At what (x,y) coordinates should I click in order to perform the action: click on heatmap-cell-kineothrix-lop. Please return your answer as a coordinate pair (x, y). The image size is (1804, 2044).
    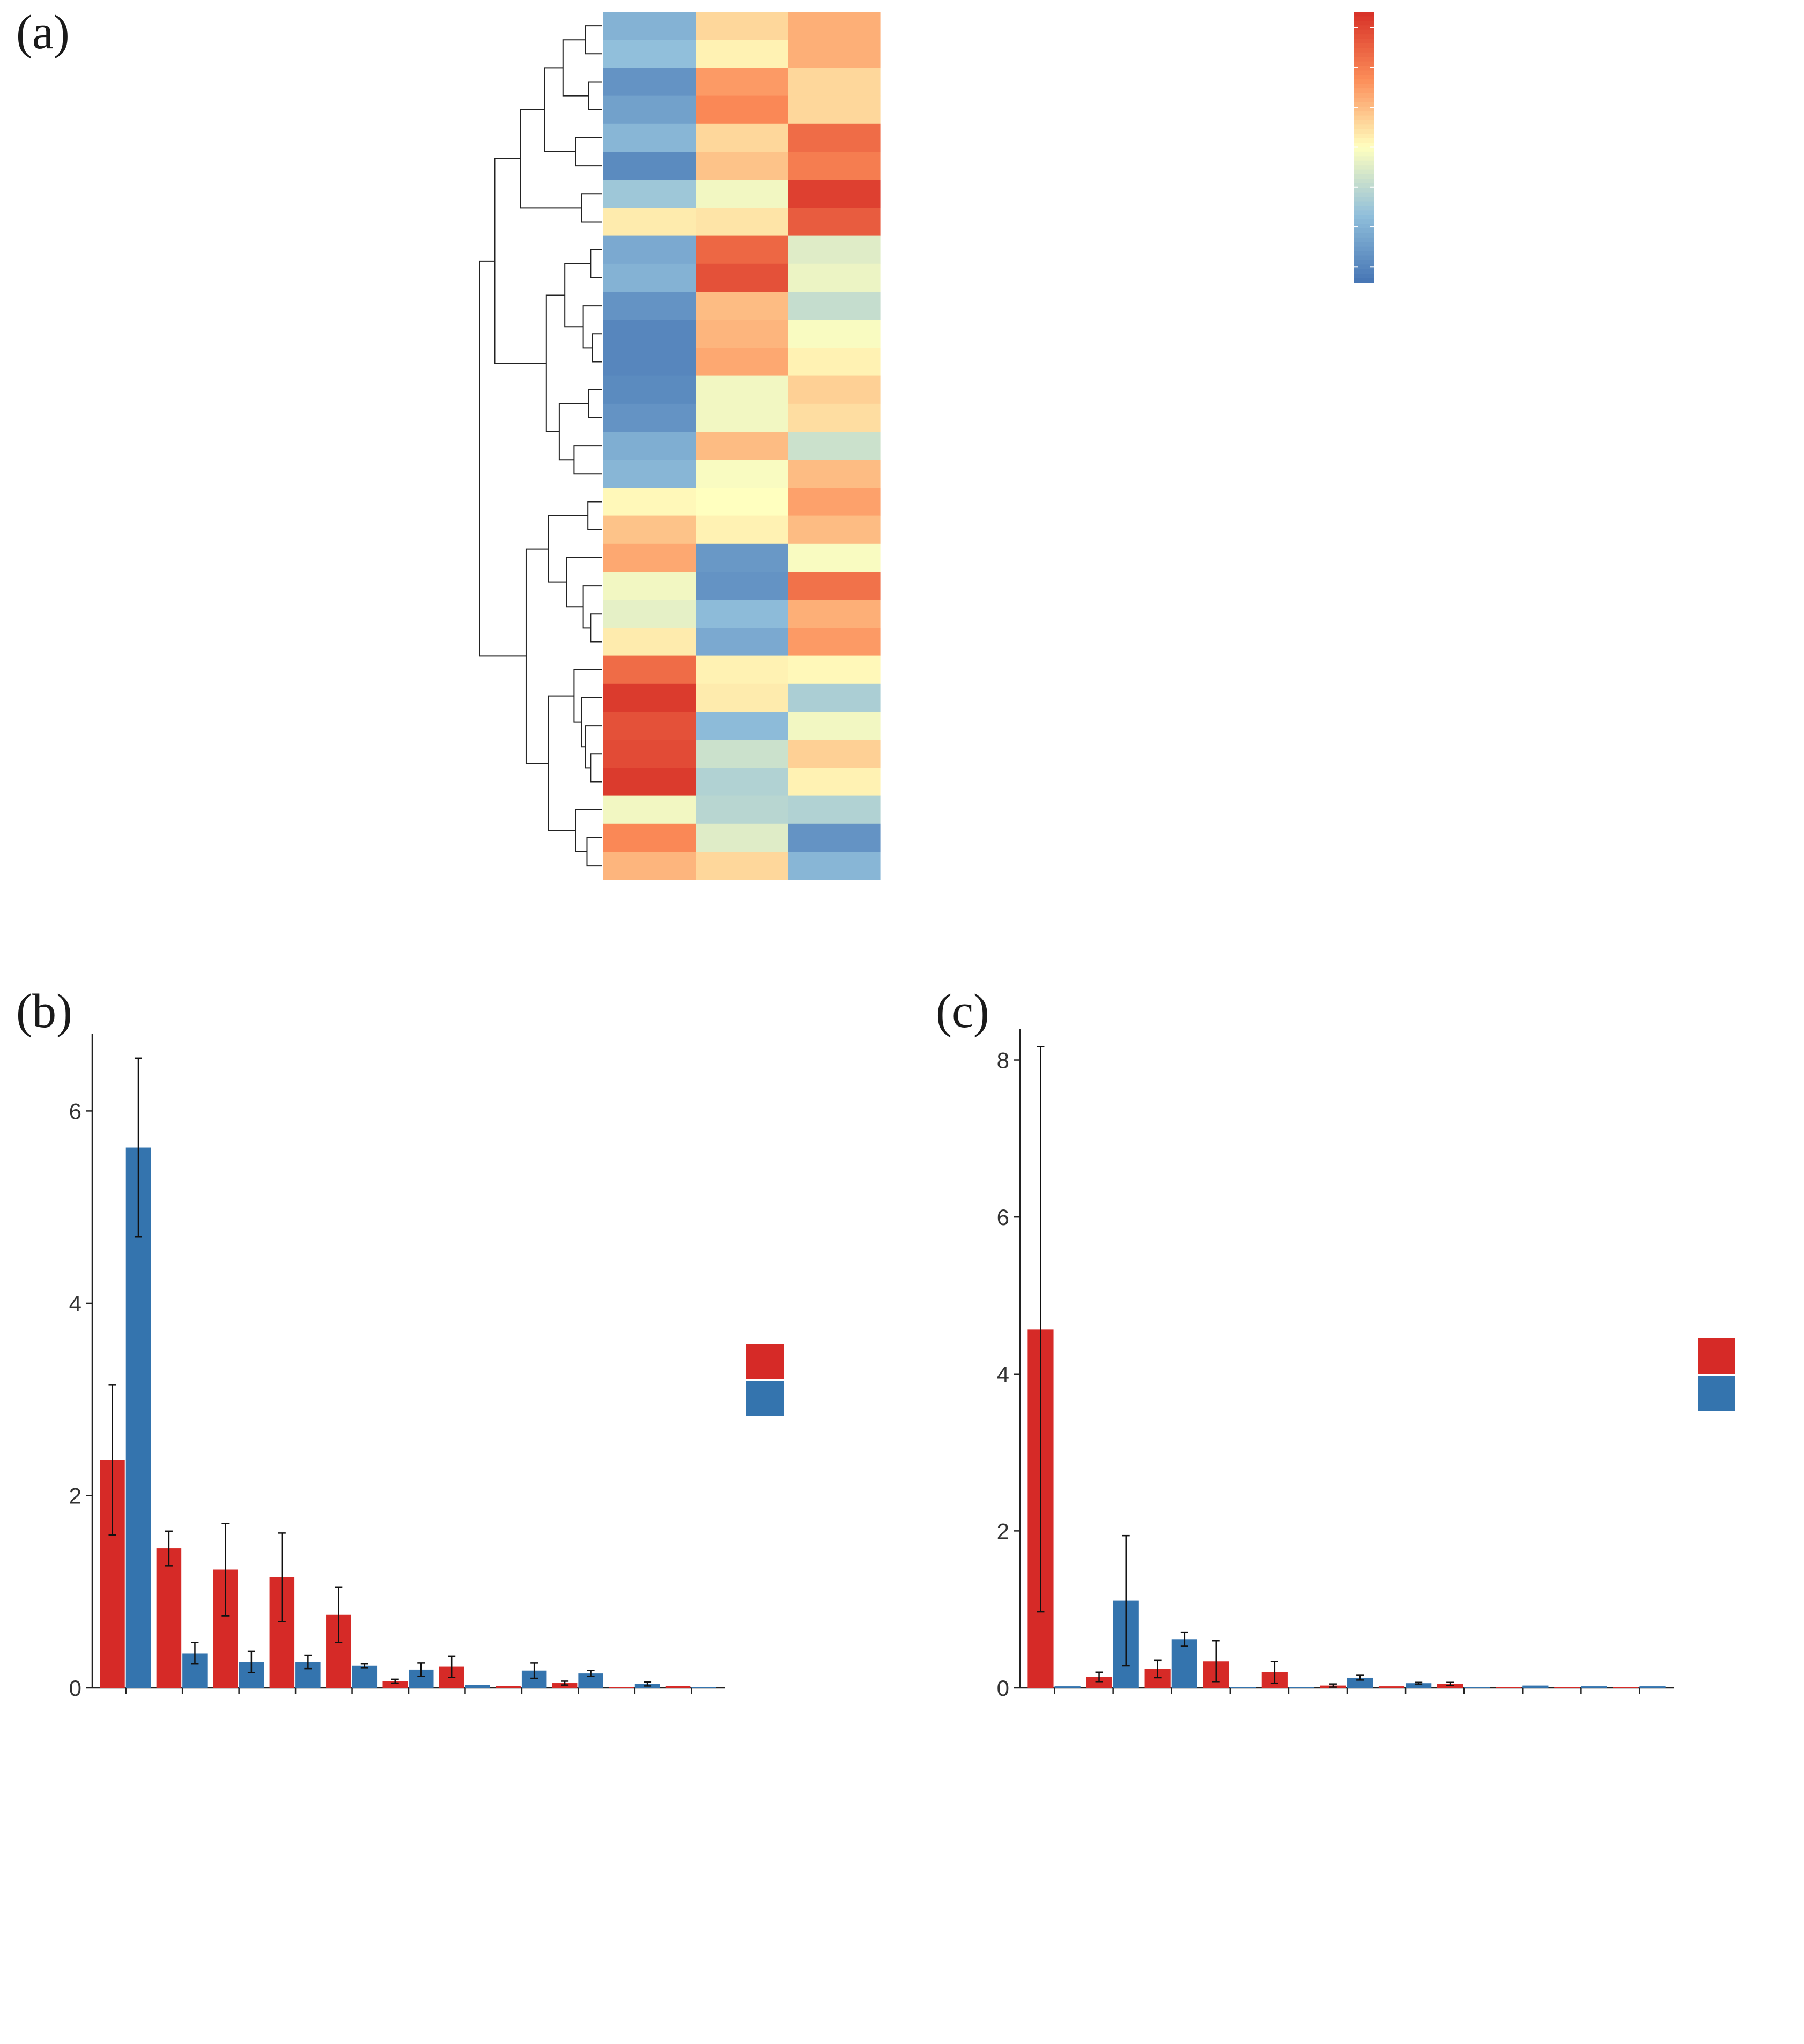
    Looking at the image, I should click on (835, 474).